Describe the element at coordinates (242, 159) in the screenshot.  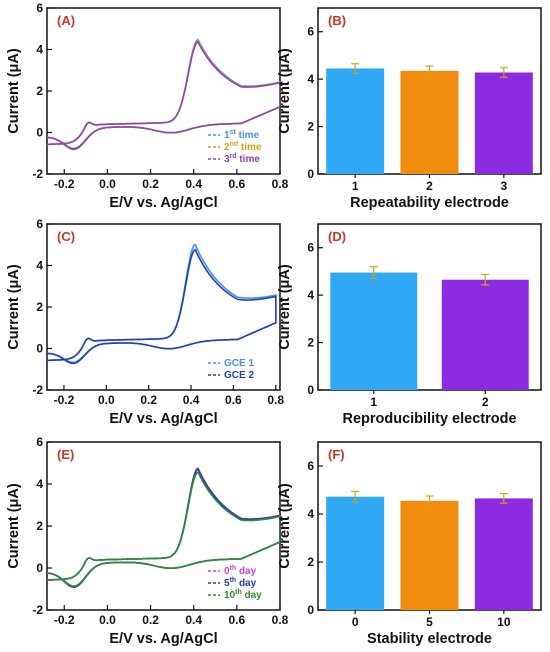
I see `legend-entry: 3rd time` at that location.